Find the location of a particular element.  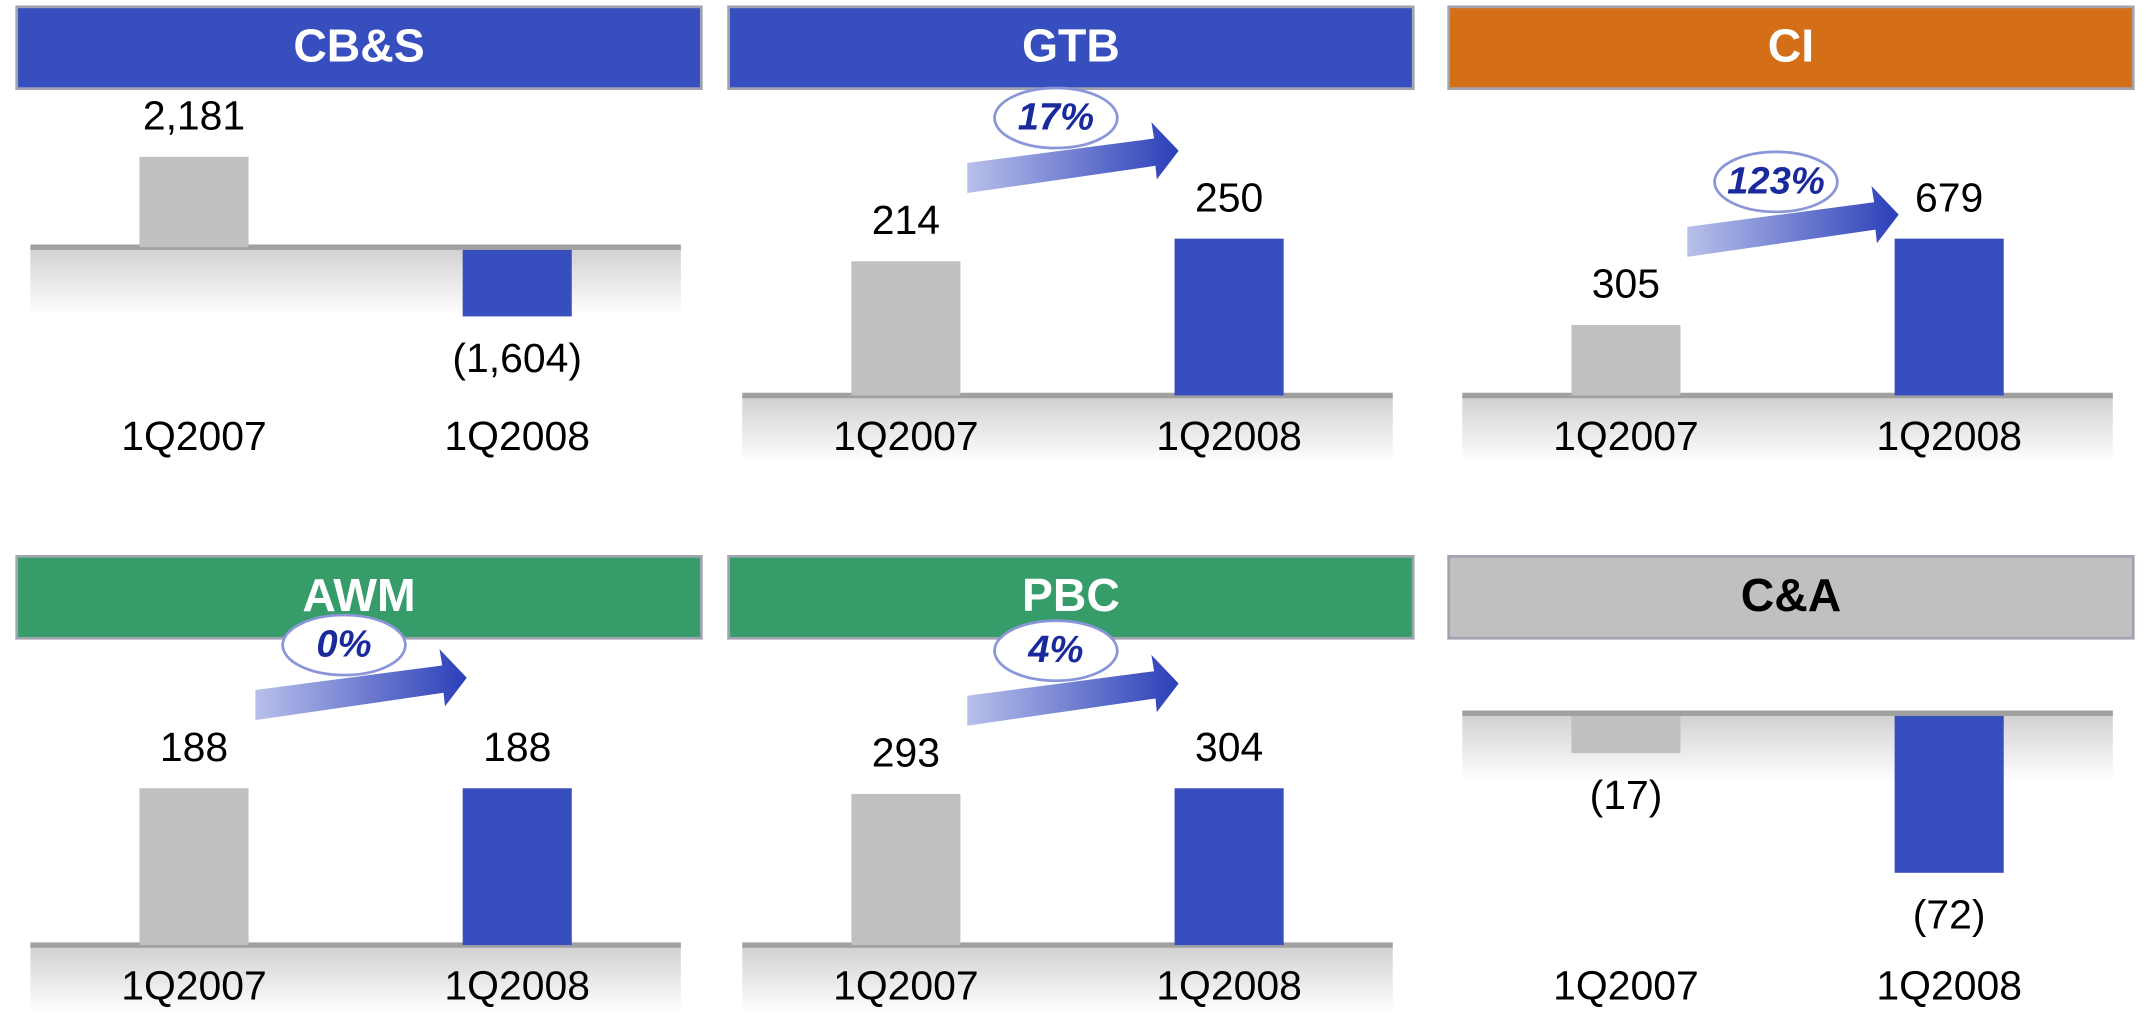

panel: C&A (17) 1Q2007 (72) 1Q2008 is located at coordinates (1791, 782).